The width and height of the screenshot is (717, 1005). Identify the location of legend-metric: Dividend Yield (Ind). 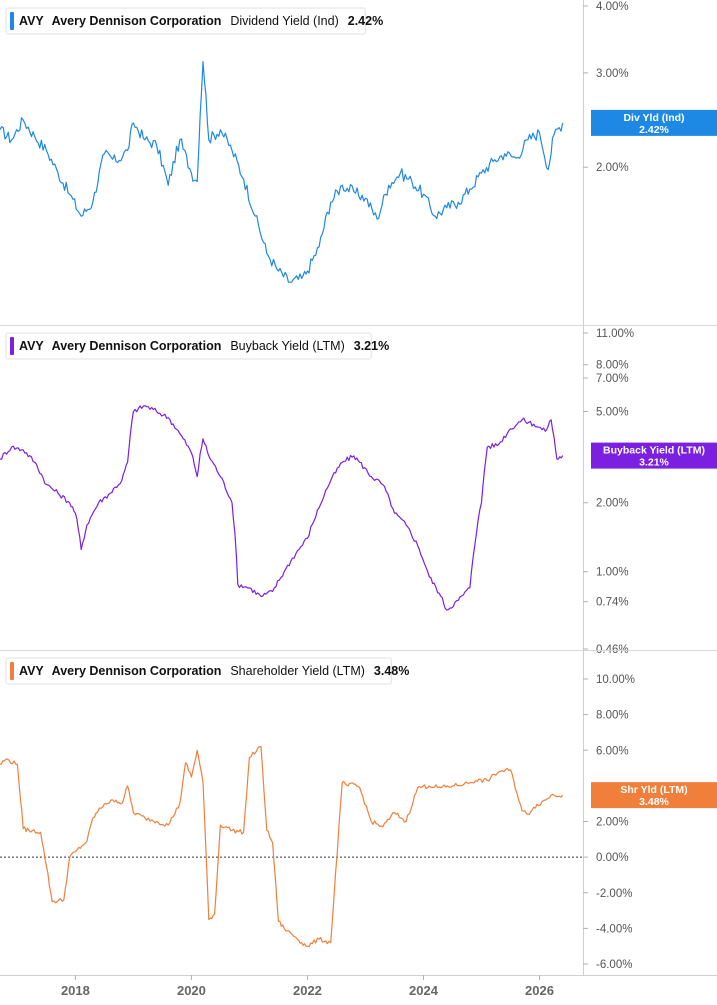
(284, 21).